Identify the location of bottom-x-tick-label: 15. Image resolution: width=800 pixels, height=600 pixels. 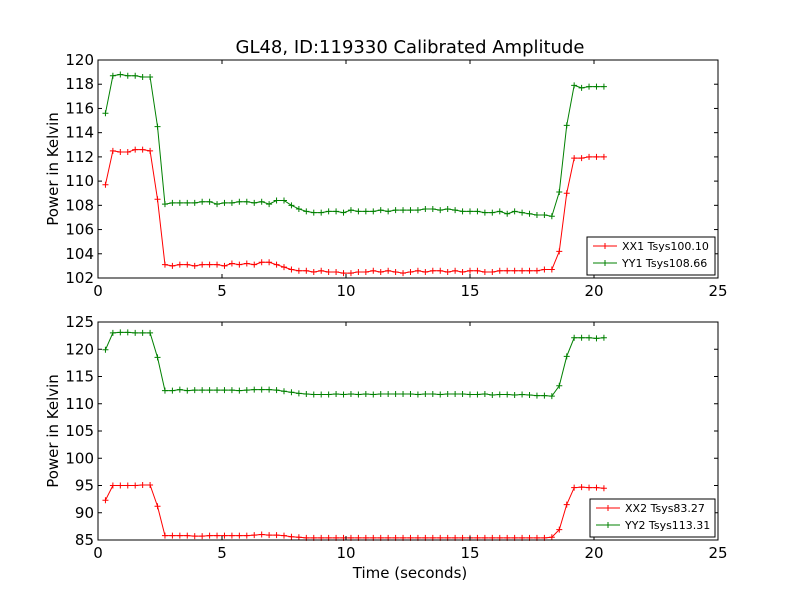
(469, 553).